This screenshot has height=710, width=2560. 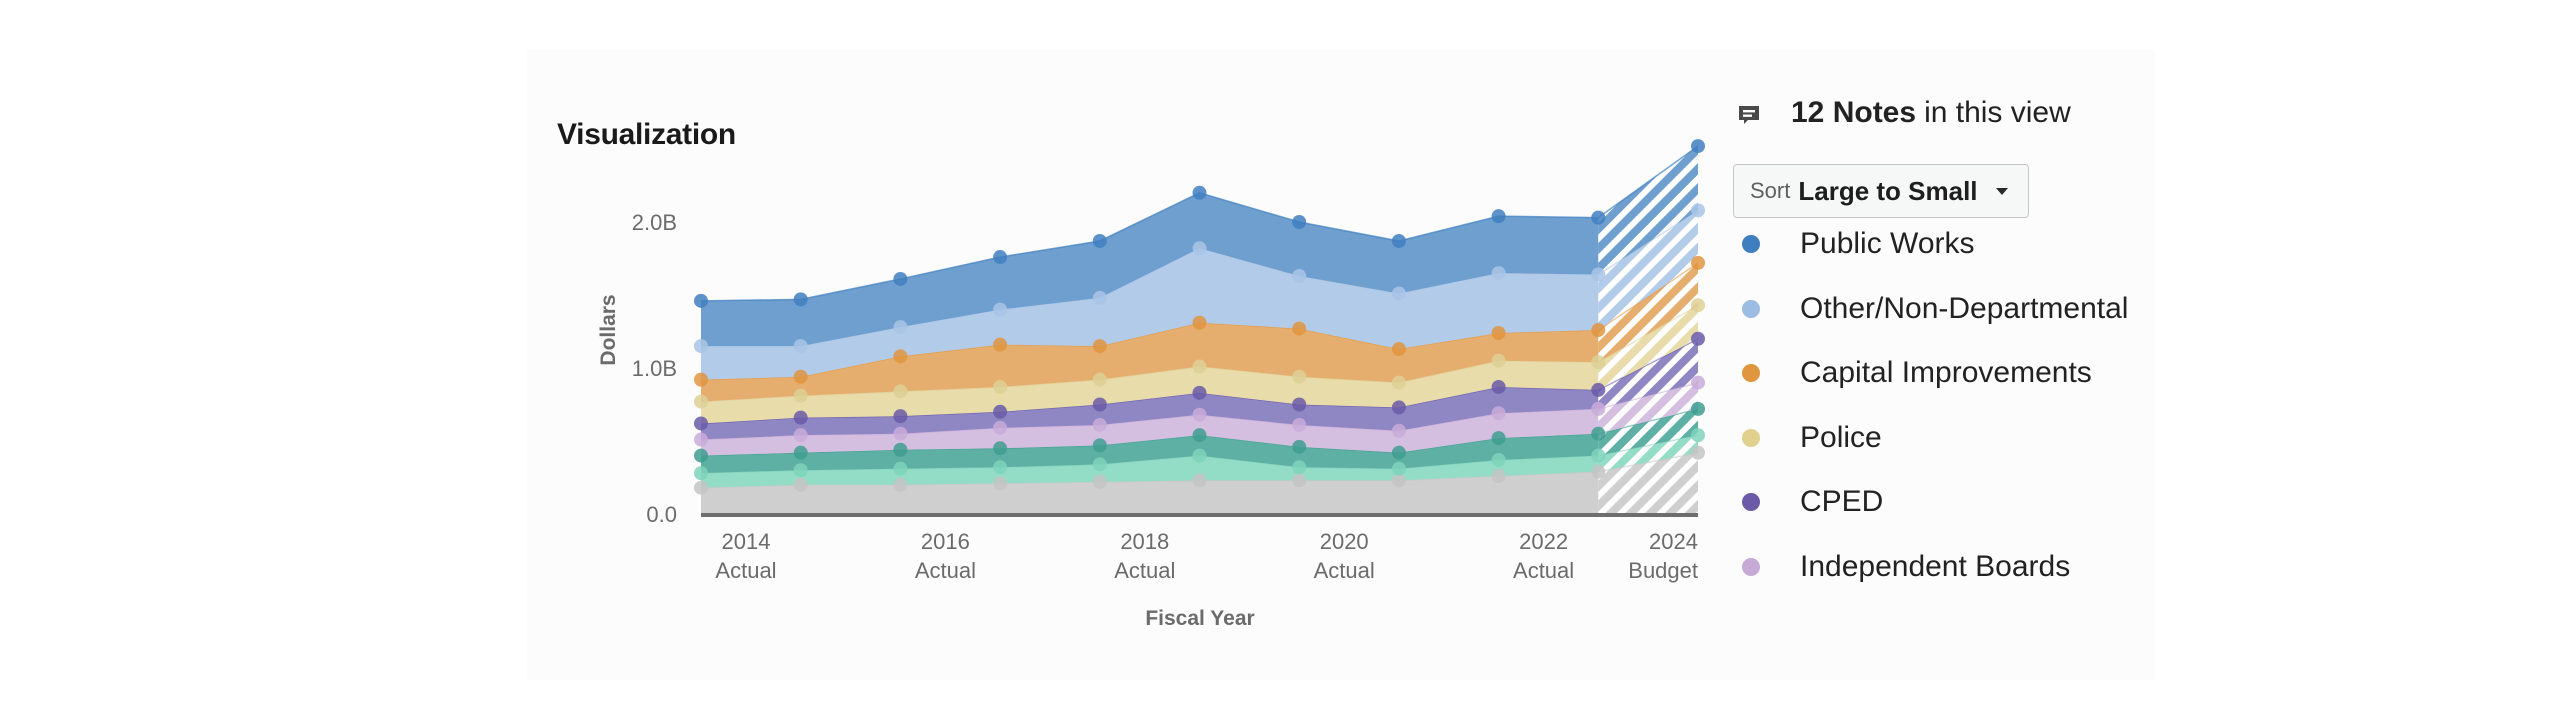 I want to click on point-independent-boards-2020, so click(x=1299, y=424).